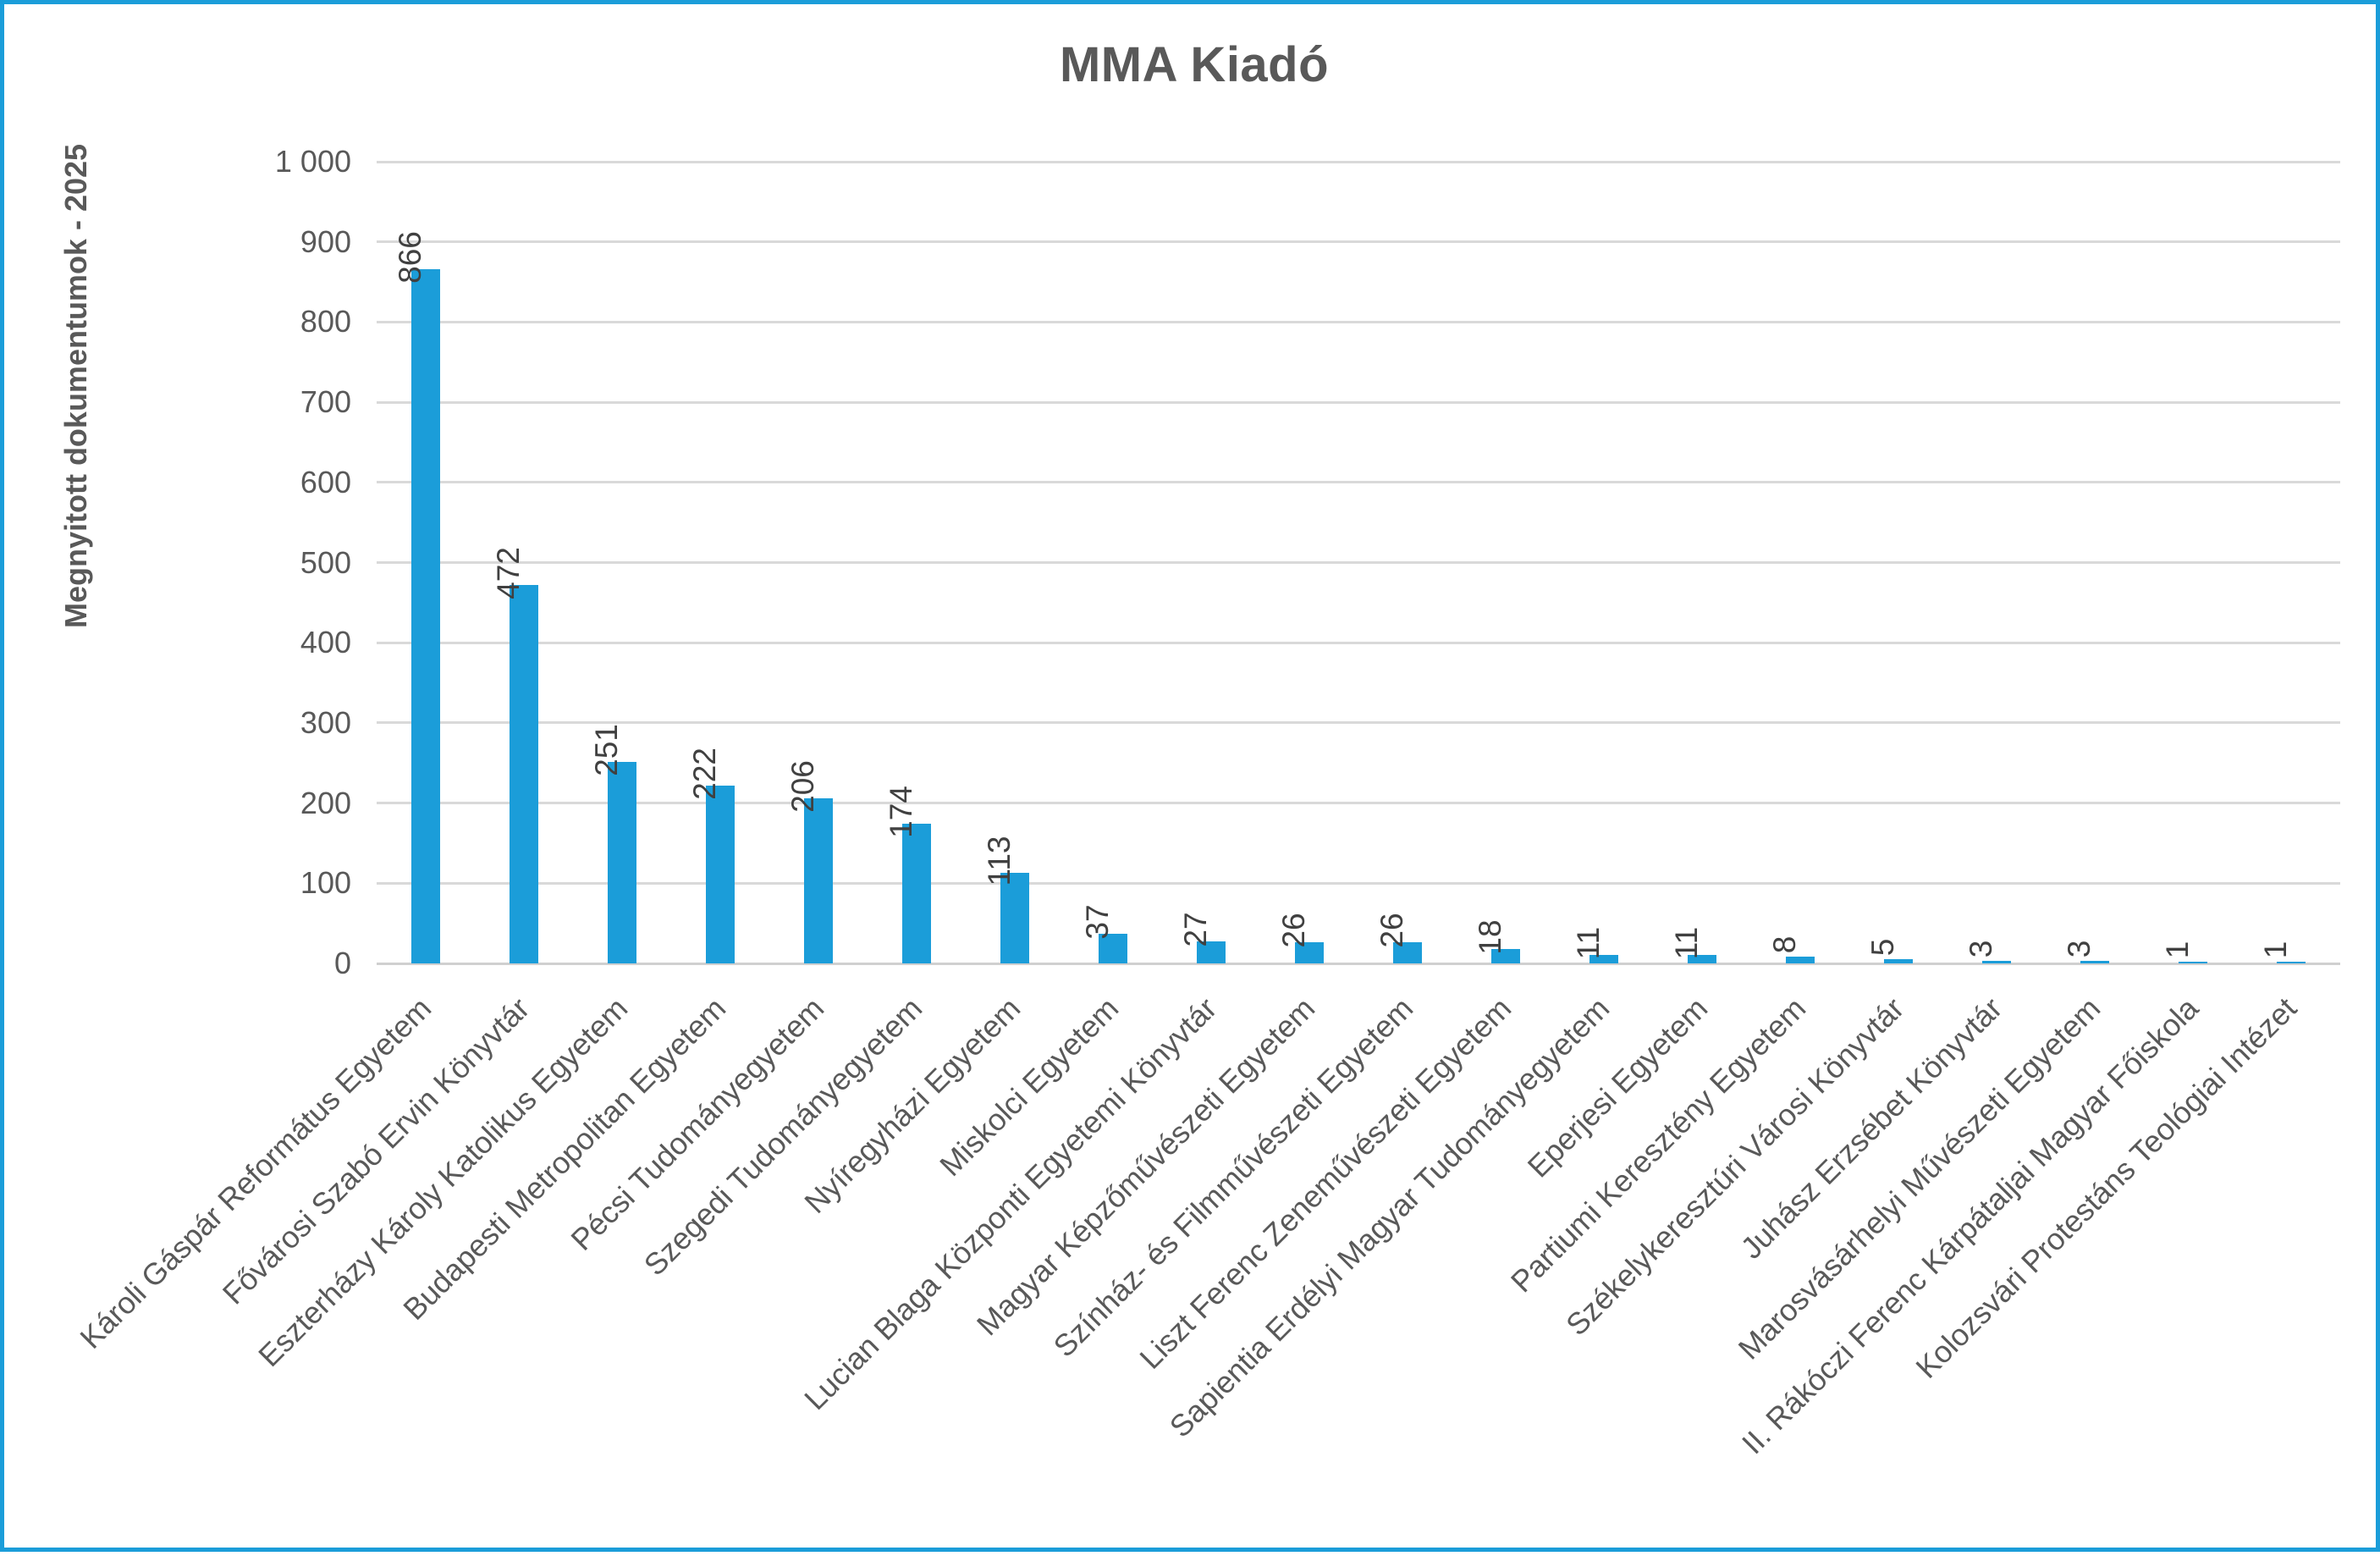 Image resolution: width=2380 pixels, height=1556 pixels. I want to click on y-axis-tick-label: 0, so click(342, 963).